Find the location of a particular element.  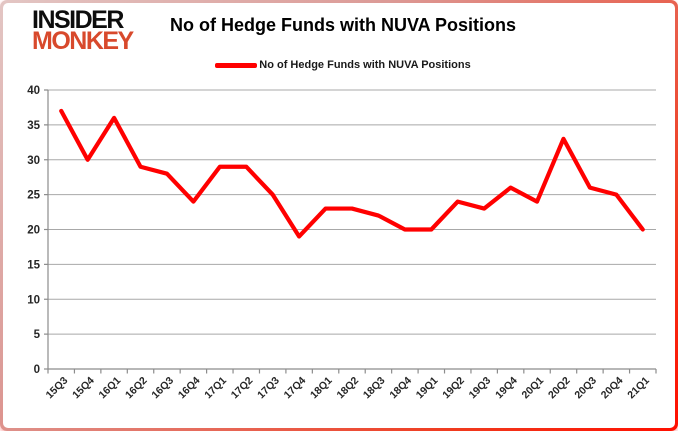

x-axis-label: 20Q3 is located at coordinates (585, 388).